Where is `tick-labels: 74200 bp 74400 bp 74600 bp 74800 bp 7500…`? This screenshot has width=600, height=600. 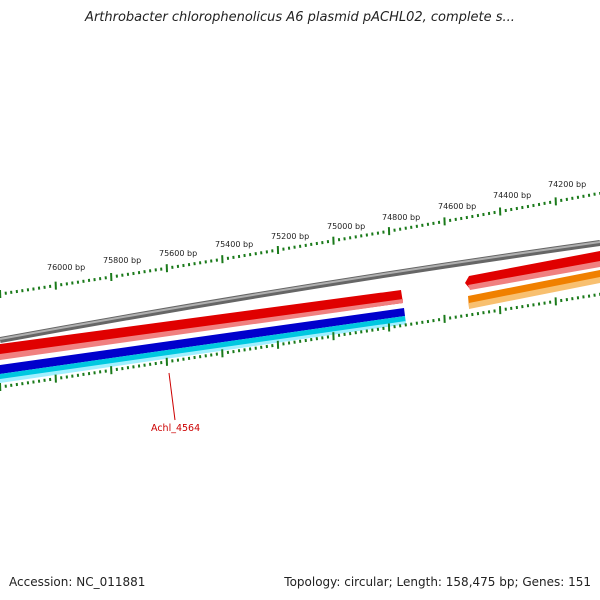 tick-labels: 74200 bp 74400 bp 74600 bp 74800 bp 7500… is located at coordinates (316, 226).